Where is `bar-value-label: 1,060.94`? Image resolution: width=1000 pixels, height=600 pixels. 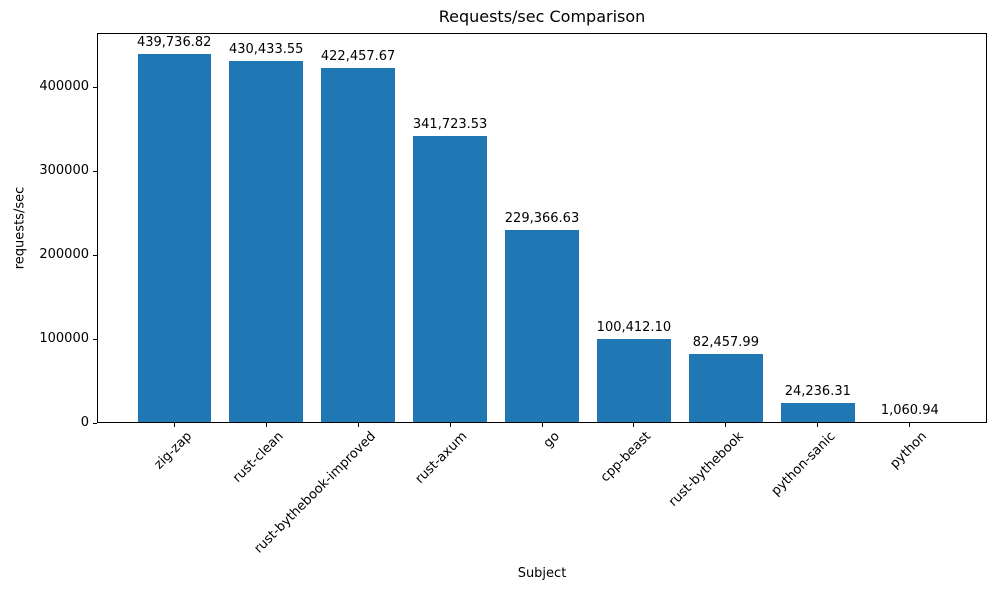
bar-value-label: 1,060.94 is located at coordinates (909, 410).